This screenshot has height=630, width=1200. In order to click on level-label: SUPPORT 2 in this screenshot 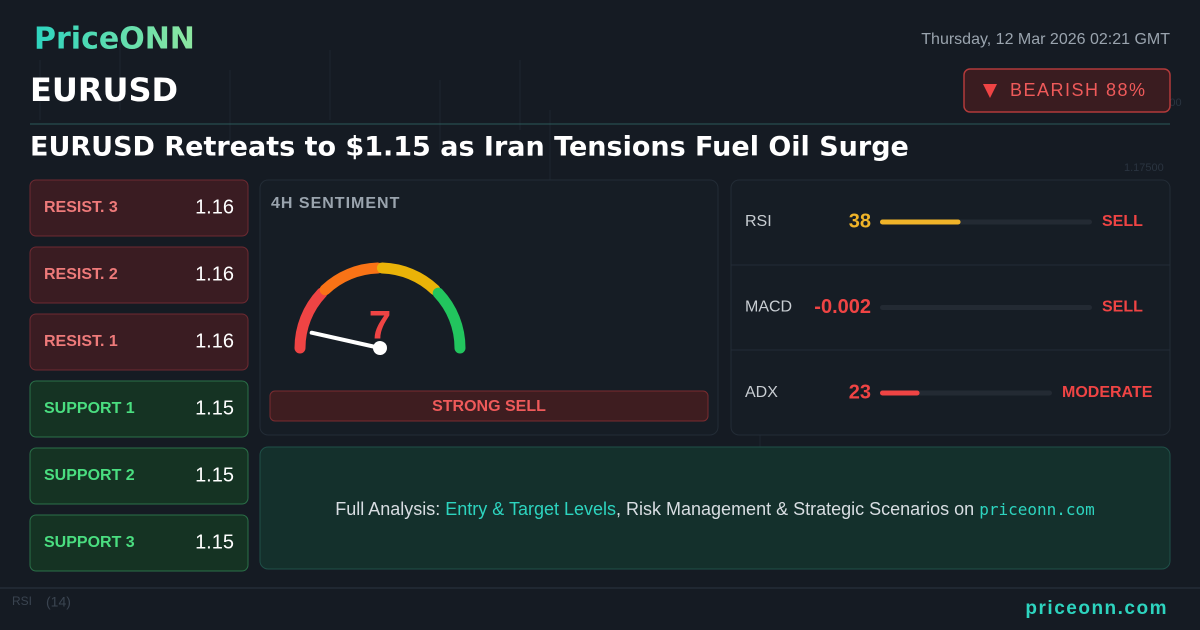, I will do `click(89, 475)`.